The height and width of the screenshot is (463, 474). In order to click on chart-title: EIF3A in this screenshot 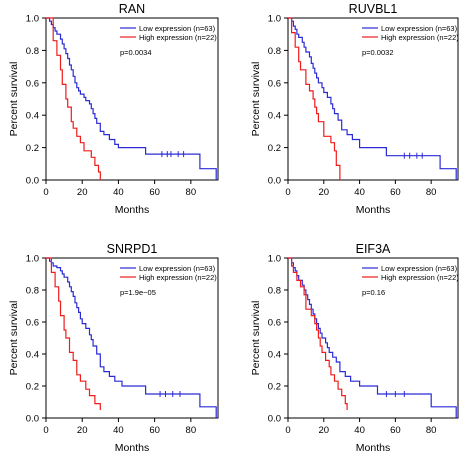, I will do `click(373, 249)`.